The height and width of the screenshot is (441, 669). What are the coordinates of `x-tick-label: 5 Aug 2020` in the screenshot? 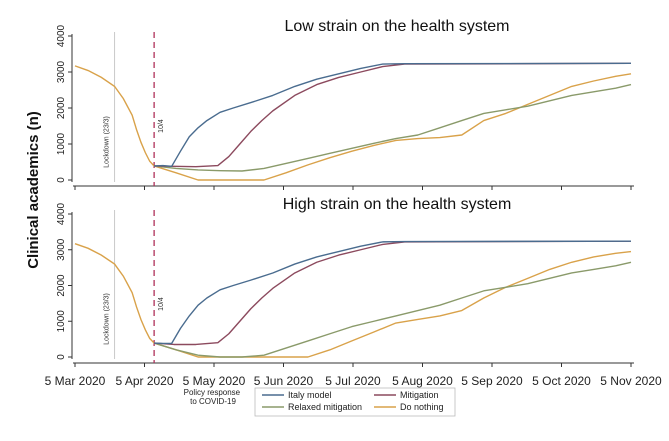 It's located at (422, 381).